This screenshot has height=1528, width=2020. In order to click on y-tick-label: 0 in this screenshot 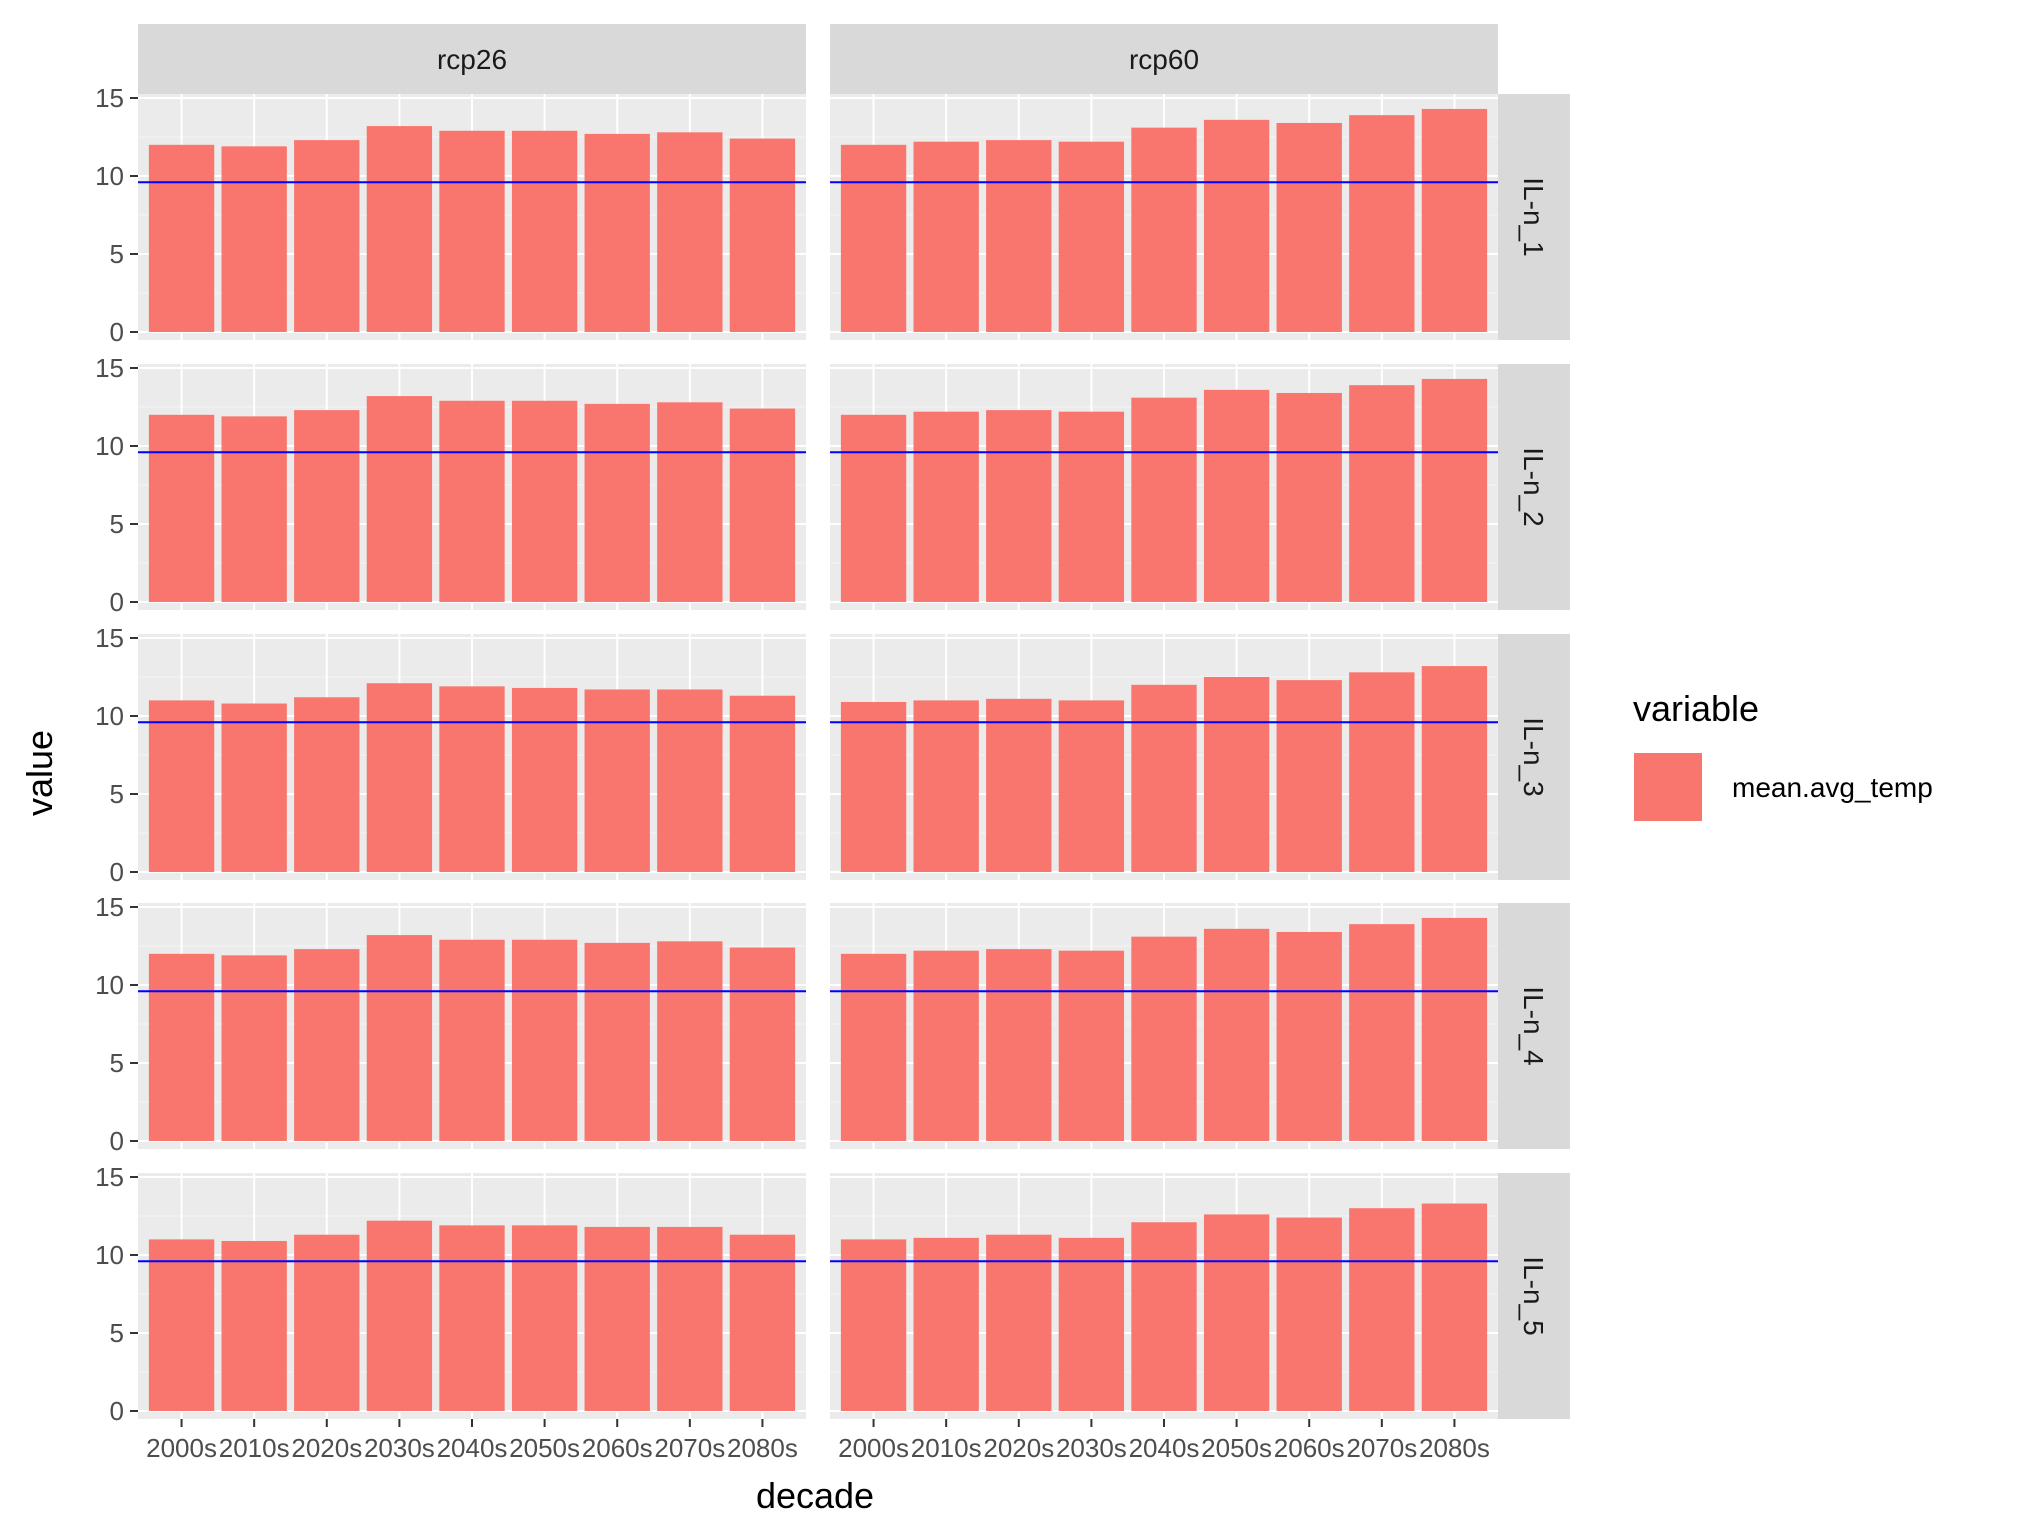, I will do `click(117, 602)`.